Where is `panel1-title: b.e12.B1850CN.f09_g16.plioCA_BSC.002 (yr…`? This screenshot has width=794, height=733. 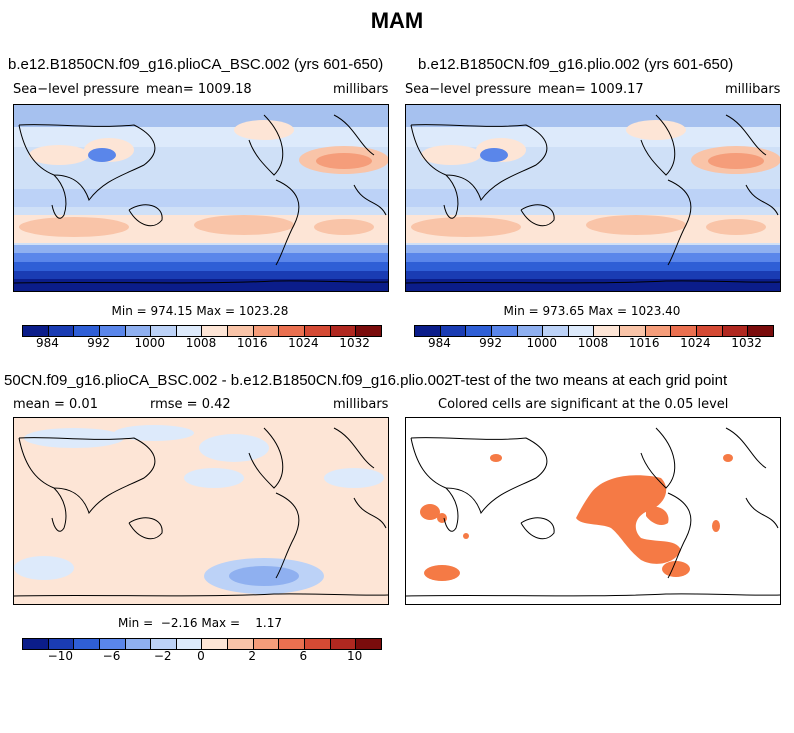 panel1-title: b.e12.B1850CN.f09_g16.plioCA_BSC.002 (yr… is located at coordinates (196, 64).